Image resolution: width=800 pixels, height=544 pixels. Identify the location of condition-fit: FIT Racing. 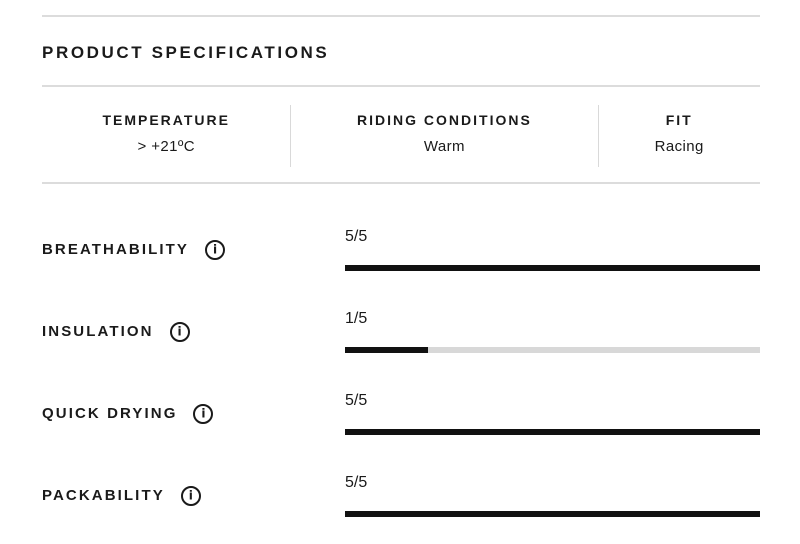
(679, 134).